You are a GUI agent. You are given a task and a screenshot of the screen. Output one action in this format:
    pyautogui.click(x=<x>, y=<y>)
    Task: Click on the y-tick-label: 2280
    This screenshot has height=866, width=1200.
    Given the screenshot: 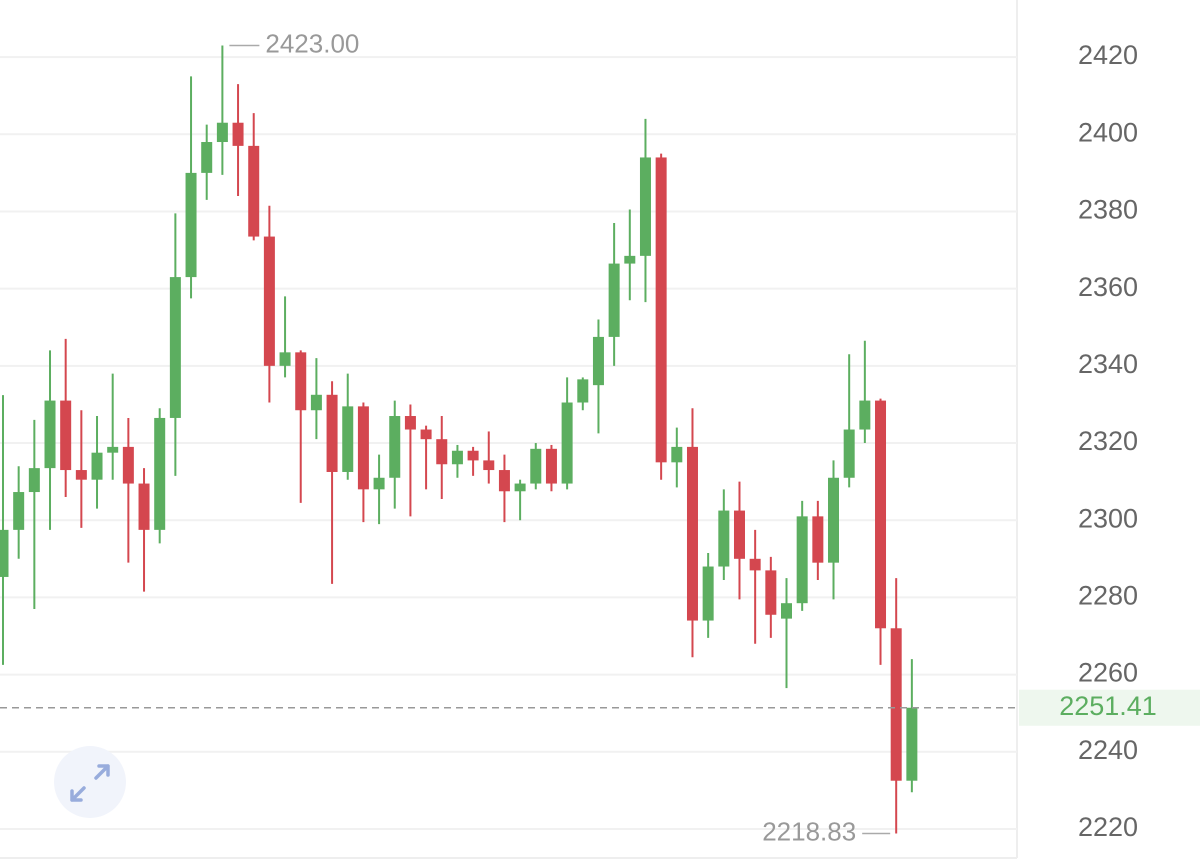 What is the action you would take?
    pyautogui.click(x=1108, y=596)
    